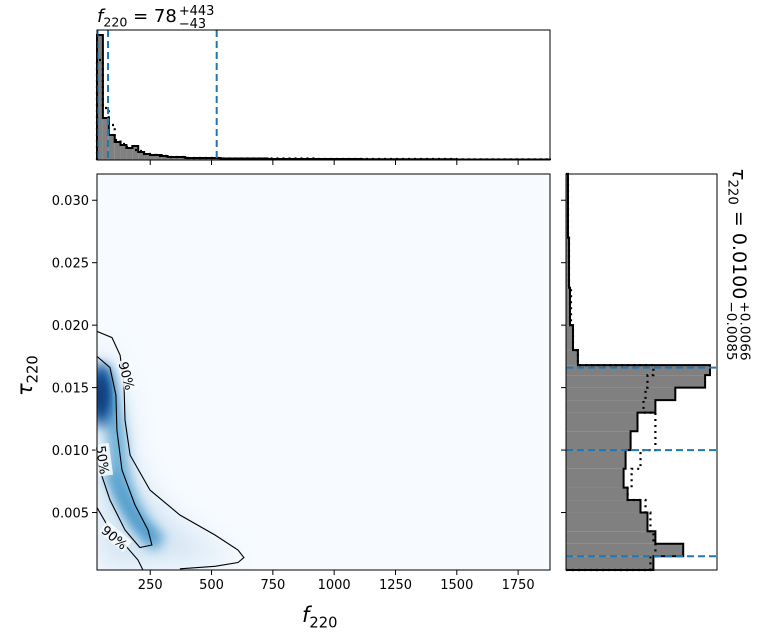 The height and width of the screenshot is (639, 765). Describe the element at coordinates (125, 452) in the screenshot. I see `contour-line` at that location.